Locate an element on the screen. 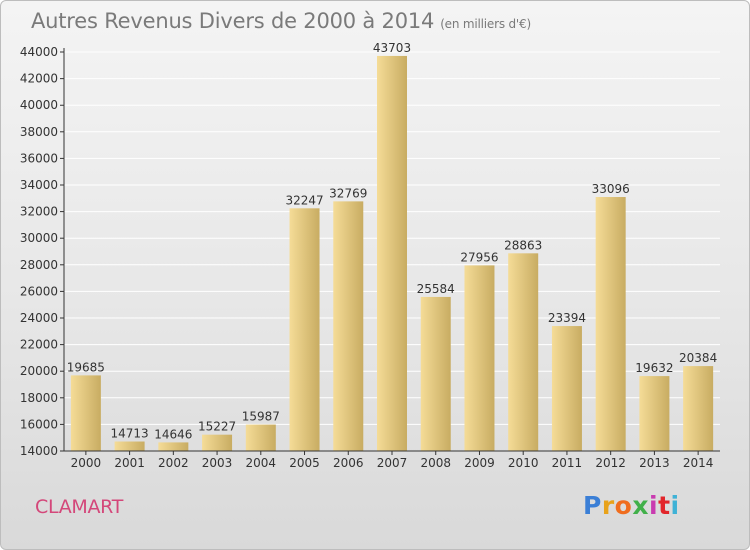 This screenshot has height=550, width=750. value-label: 15227 is located at coordinates (217, 427).